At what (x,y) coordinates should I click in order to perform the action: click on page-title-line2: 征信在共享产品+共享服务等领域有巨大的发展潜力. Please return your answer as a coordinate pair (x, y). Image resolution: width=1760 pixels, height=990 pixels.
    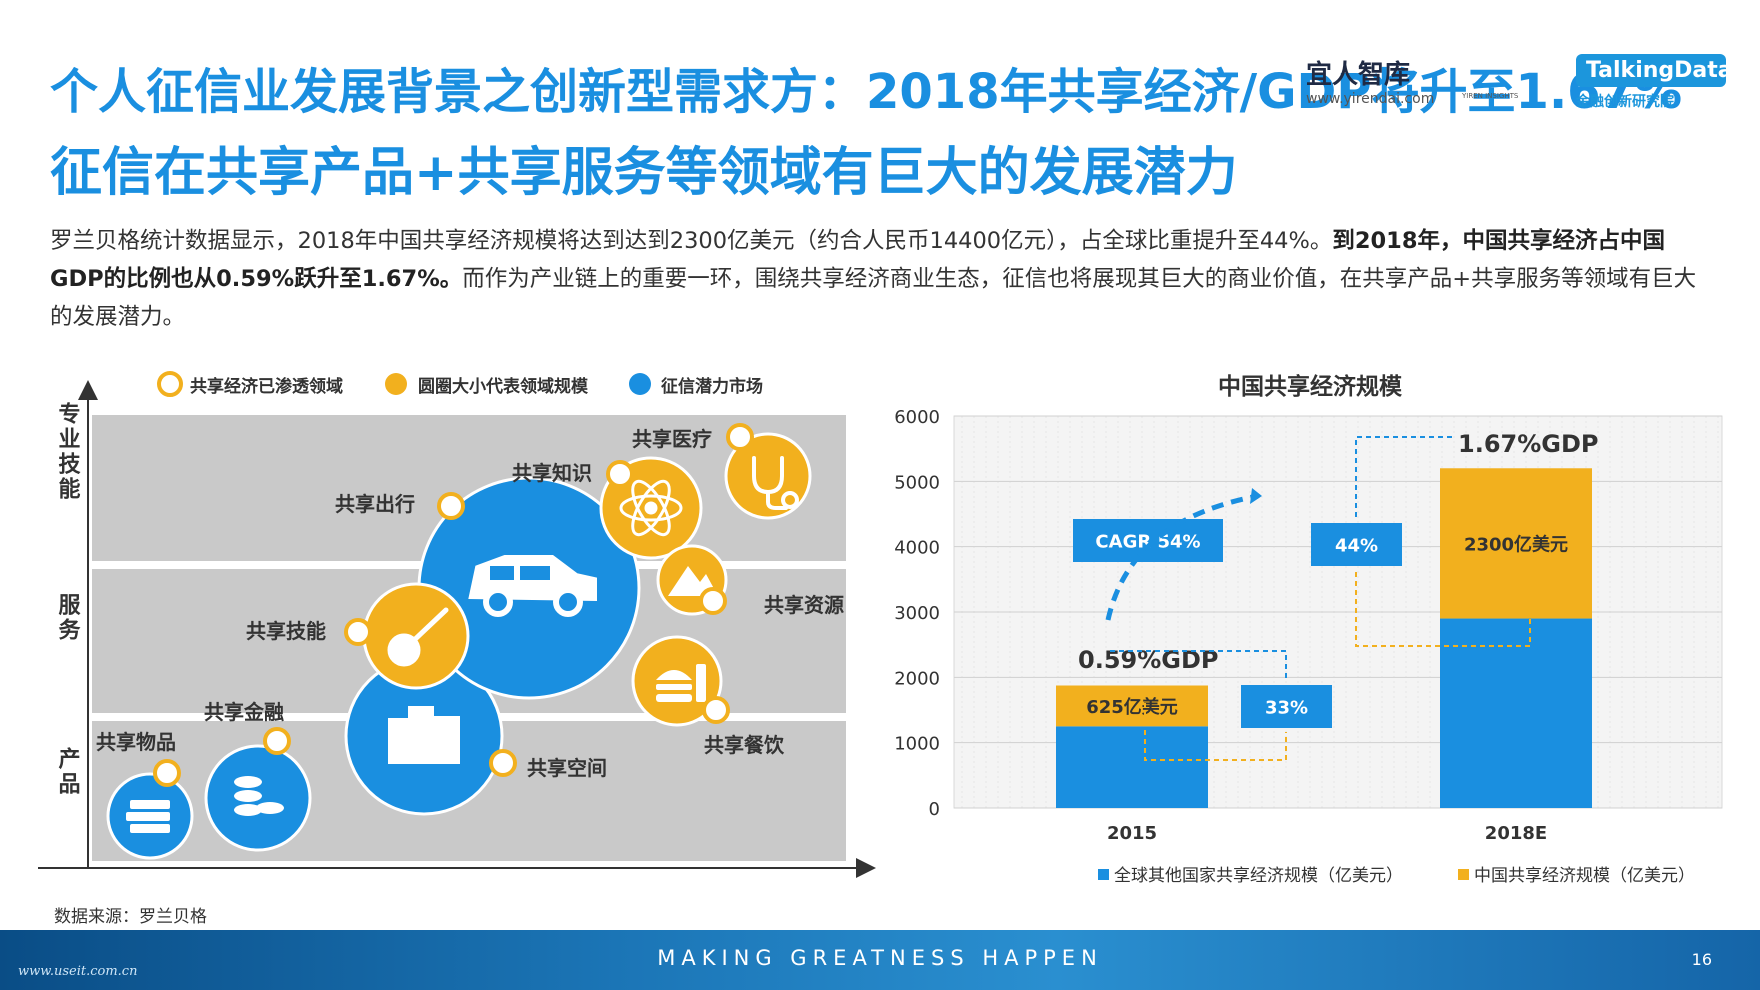
    Looking at the image, I should click on (644, 173).